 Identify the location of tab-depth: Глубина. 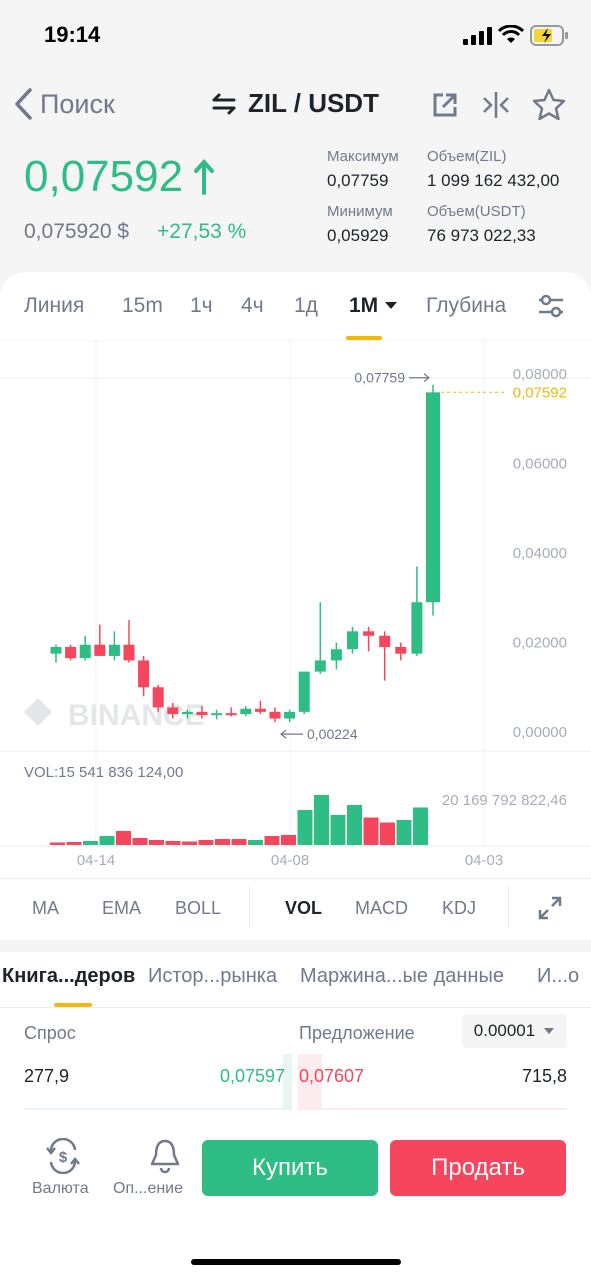
(466, 305).